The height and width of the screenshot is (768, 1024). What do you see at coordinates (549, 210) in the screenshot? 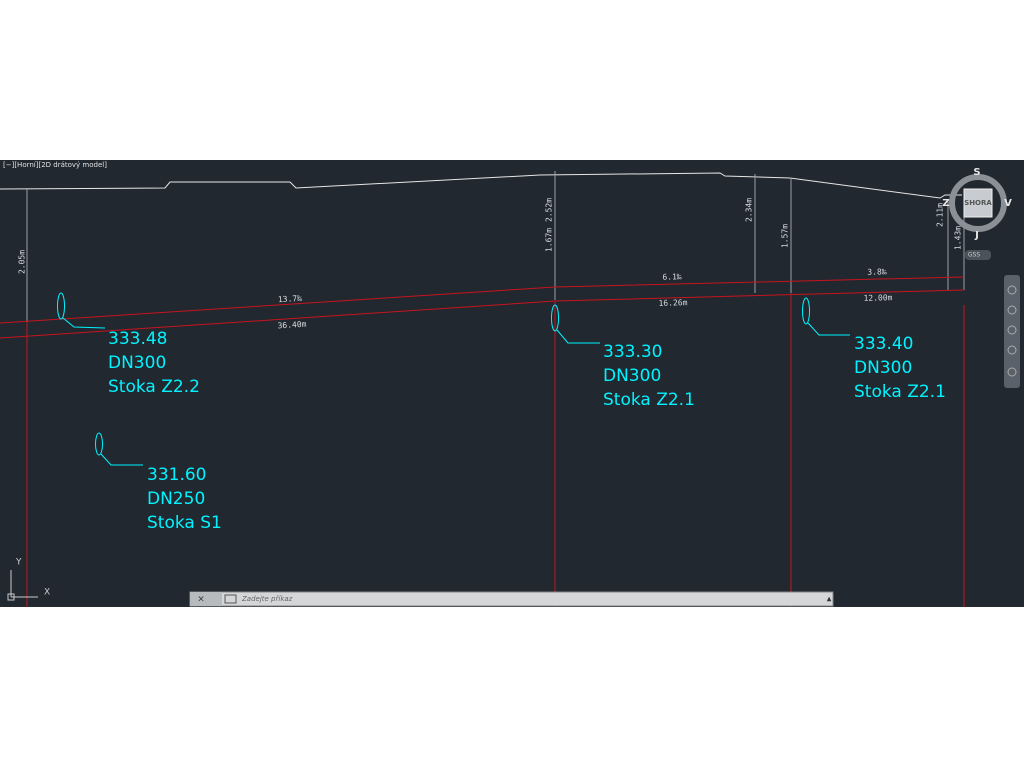
I see `height-label: 2.52m` at bounding box center [549, 210].